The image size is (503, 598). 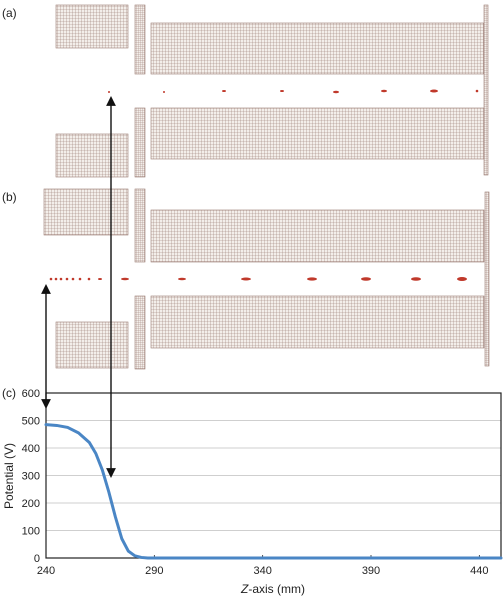 I want to click on panel-c-label: (c), so click(x=9, y=393).